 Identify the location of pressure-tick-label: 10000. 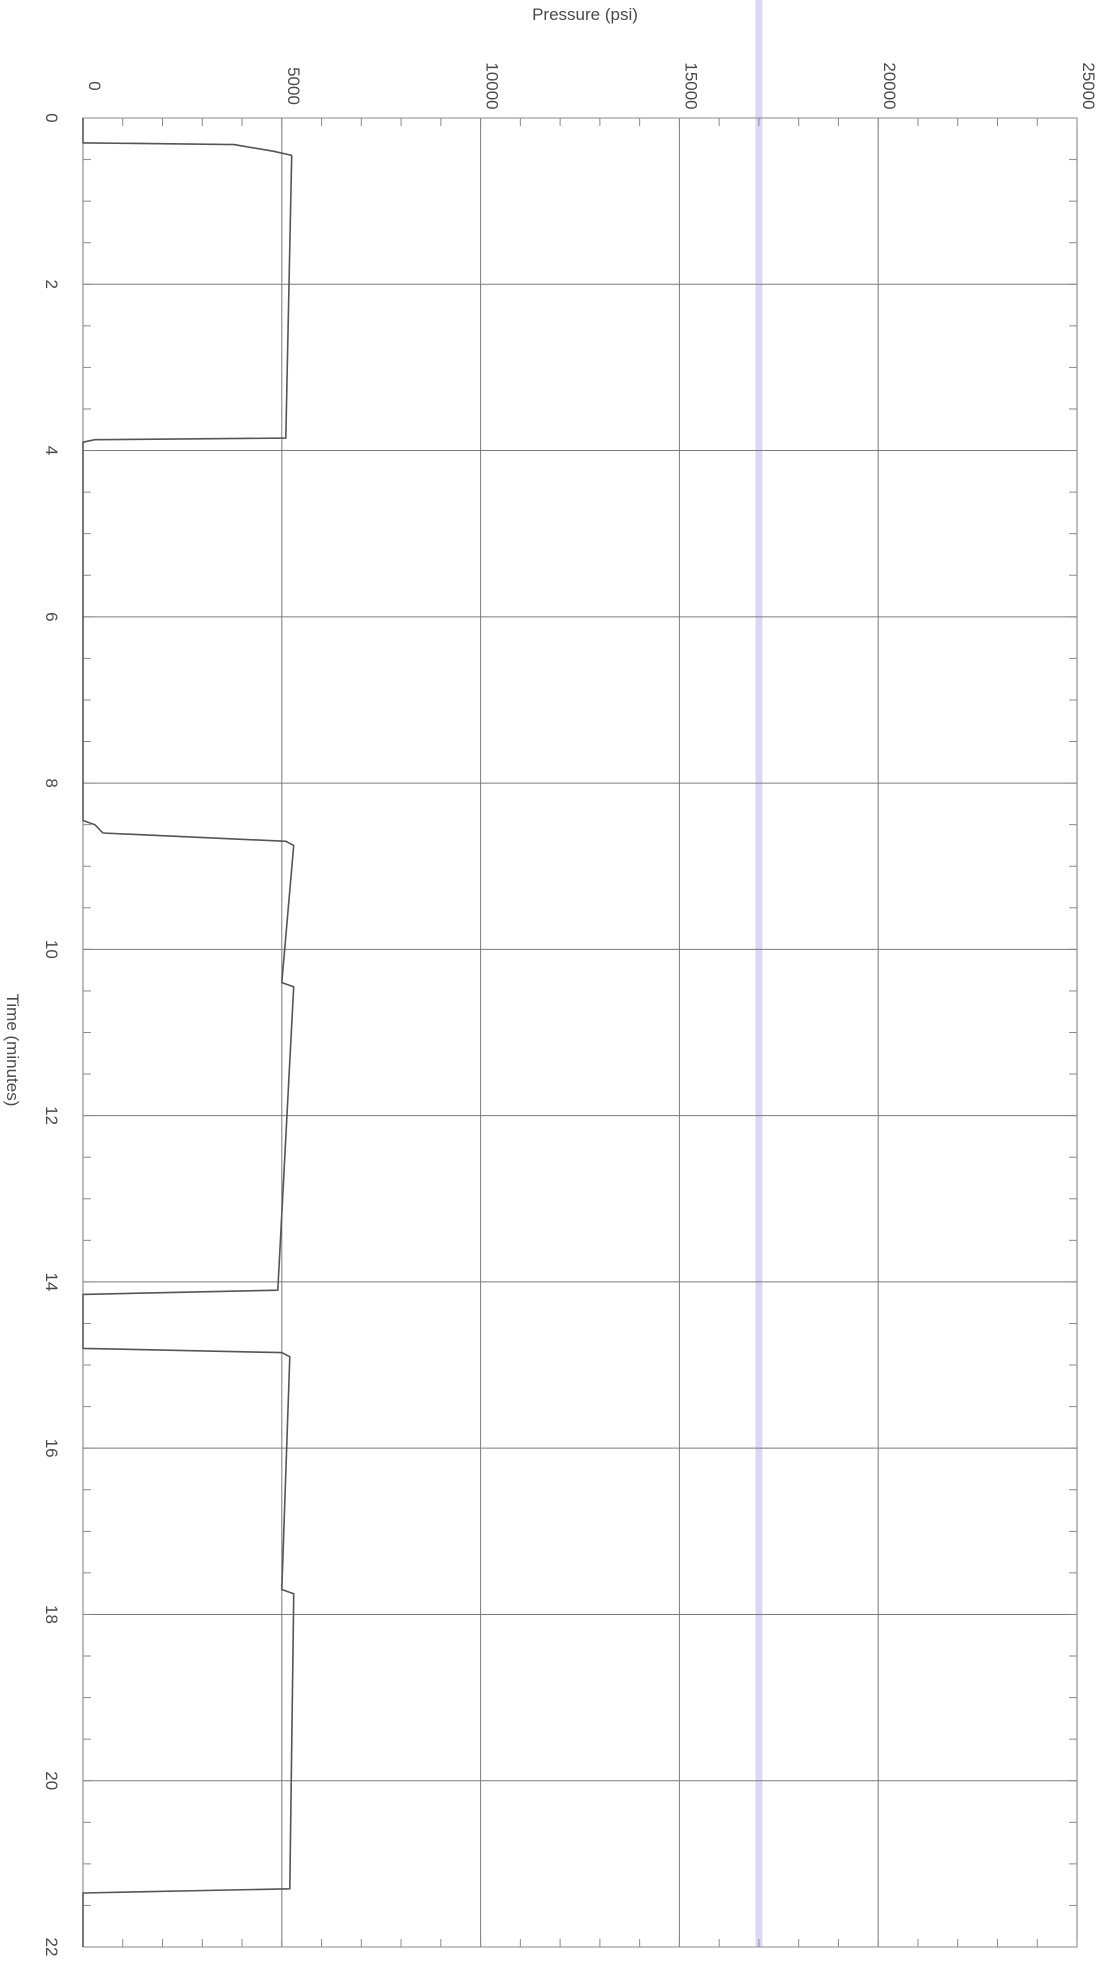
(492, 85).